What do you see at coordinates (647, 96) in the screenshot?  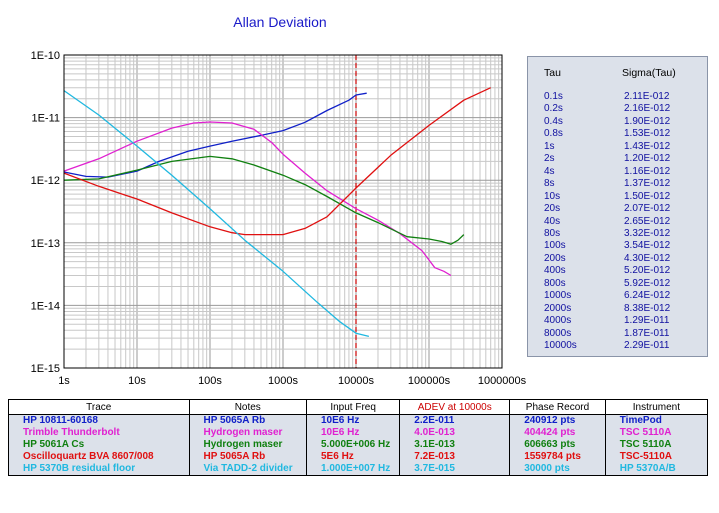 I see `sigma-value: 2.11E-012` at bounding box center [647, 96].